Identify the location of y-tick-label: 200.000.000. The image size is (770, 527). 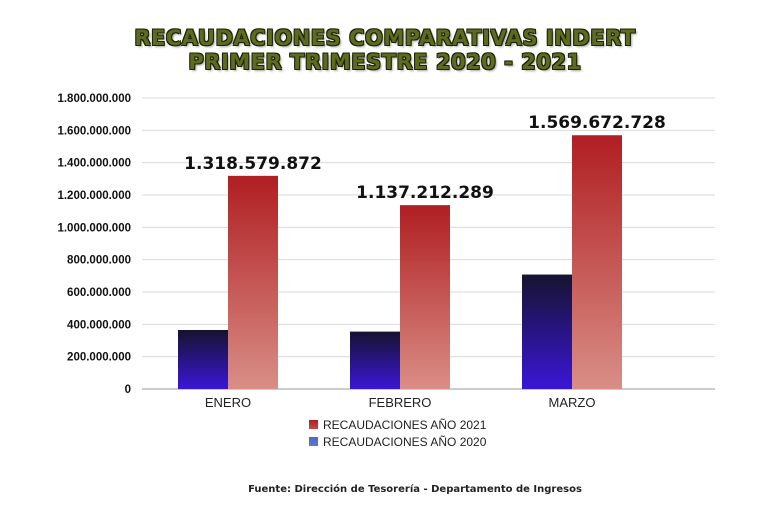
(99, 358).